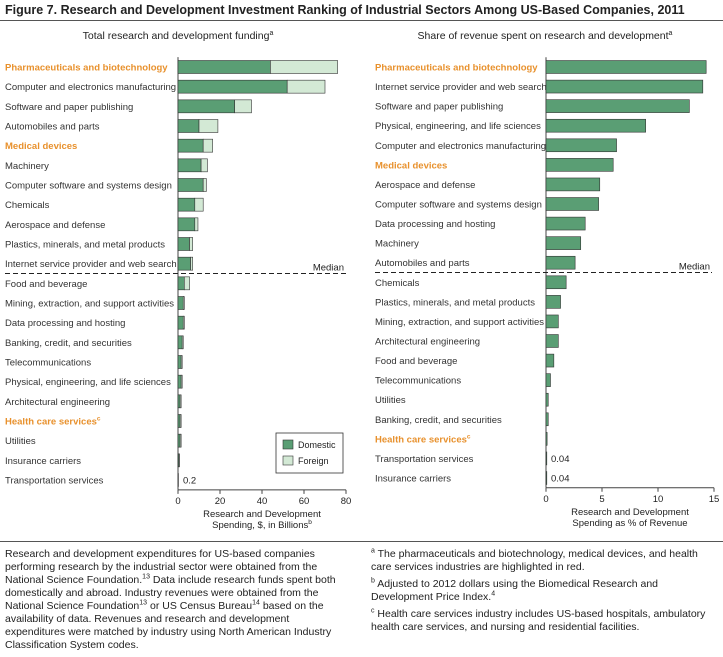 This screenshot has width=723, height=657. What do you see at coordinates (224, 67) in the screenshot?
I see `bar-domestic-pharmaceuticals-and-biotechnology` at bounding box center [224, 67].